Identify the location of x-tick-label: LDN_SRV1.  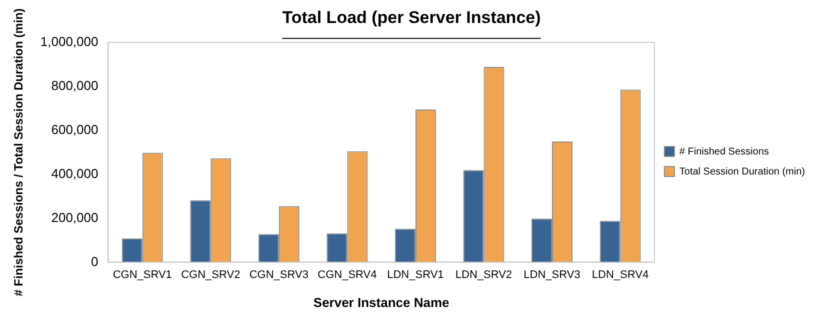
(415, 274).